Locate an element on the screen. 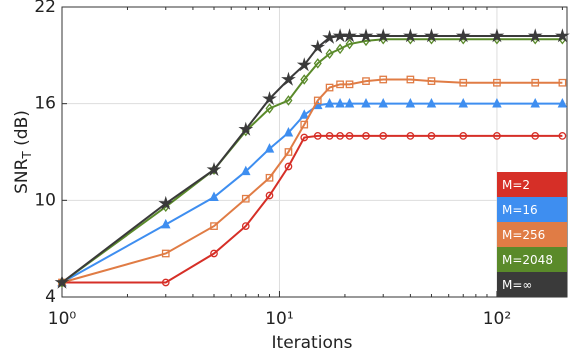  y-axis-label: SNRT (dB) is located at coordinates (23, 152).